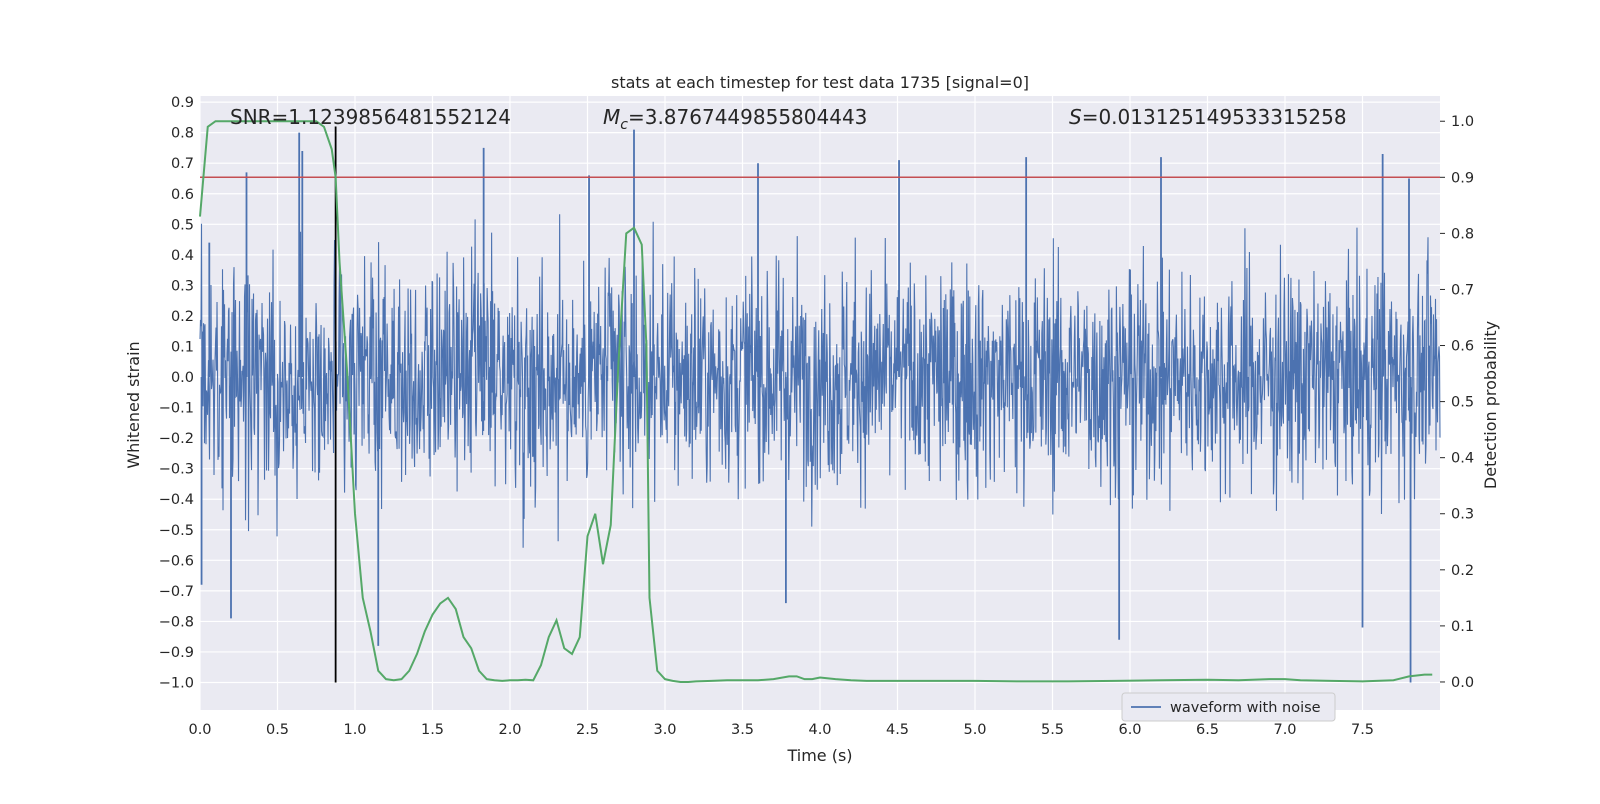  What do you see at coordinates (1462, 571) in the screenshot?
I see `y2-tick-label: 0.2` at bounding box center [1462, 571].